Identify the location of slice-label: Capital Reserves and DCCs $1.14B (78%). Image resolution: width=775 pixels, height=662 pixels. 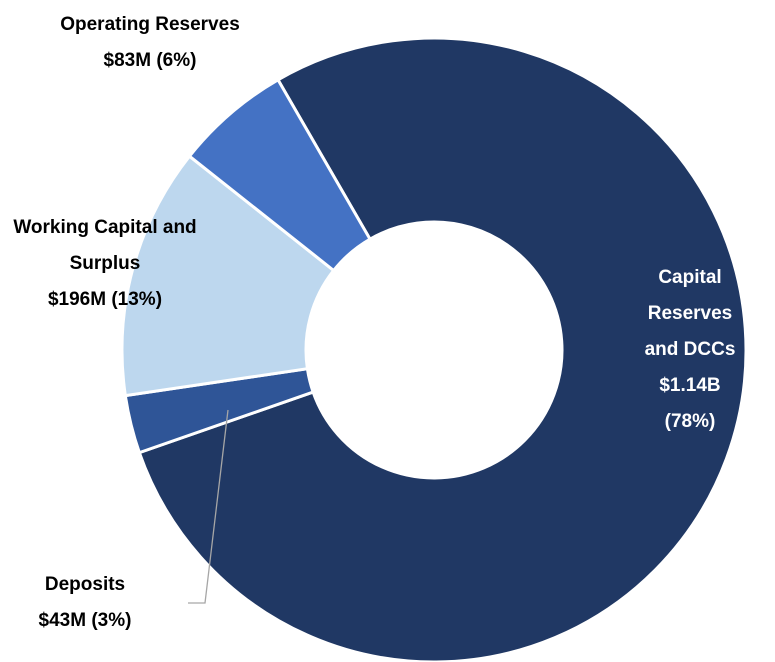
(690, 350).